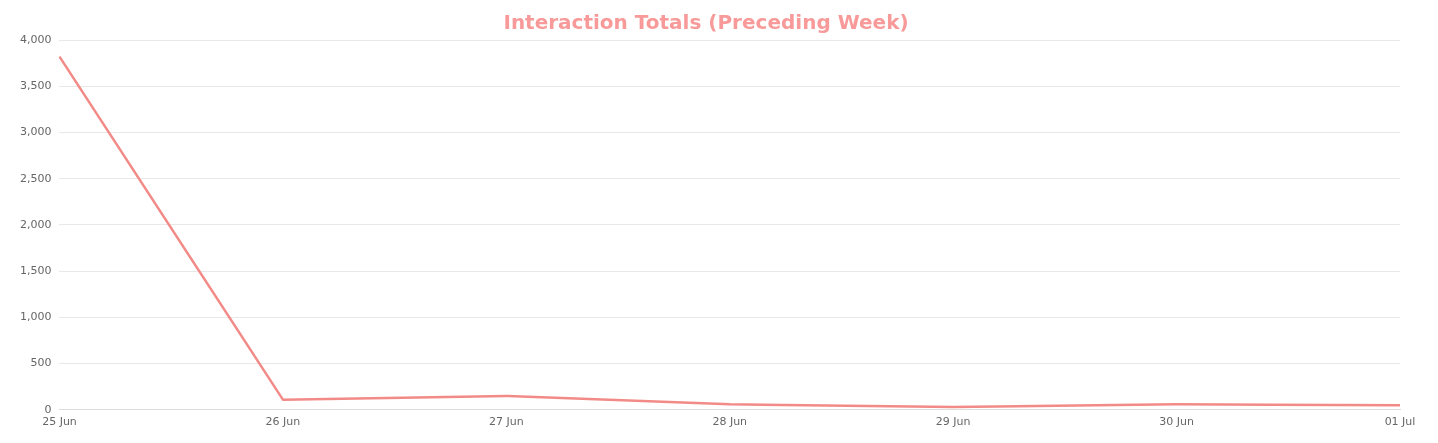 This screenshot has width=1438, height=443. Describe the element at coordinates (59, 422) in the screenshot. I see `x-tick-label: 25 Jun` at that location.